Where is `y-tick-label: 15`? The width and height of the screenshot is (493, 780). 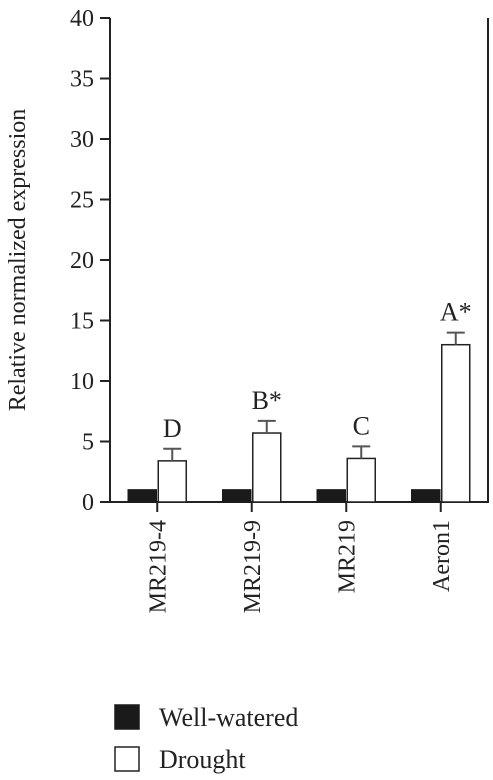
y-tick-label: 15 is located at coordinates (82, 322).